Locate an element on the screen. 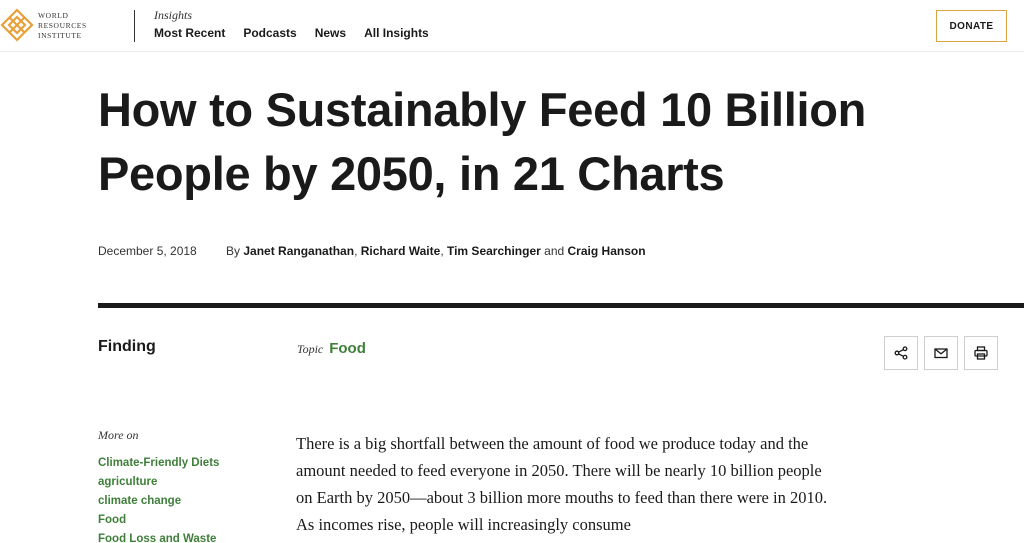 This screenshot has height=543, width=1024. share-icon is located at coordinates (901, 353).